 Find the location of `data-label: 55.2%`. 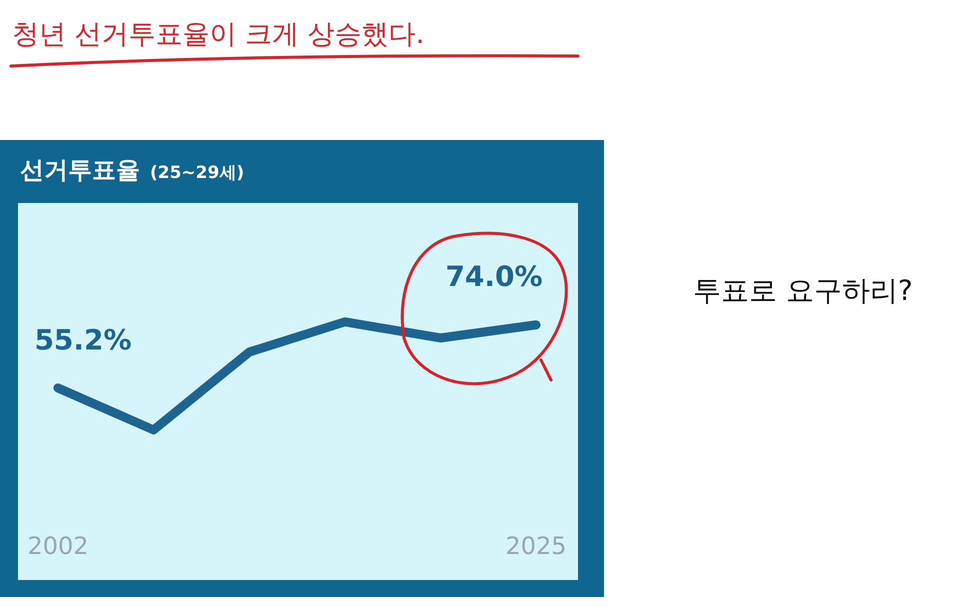

data-label: 55.2% is located at coordinates (83, 339).